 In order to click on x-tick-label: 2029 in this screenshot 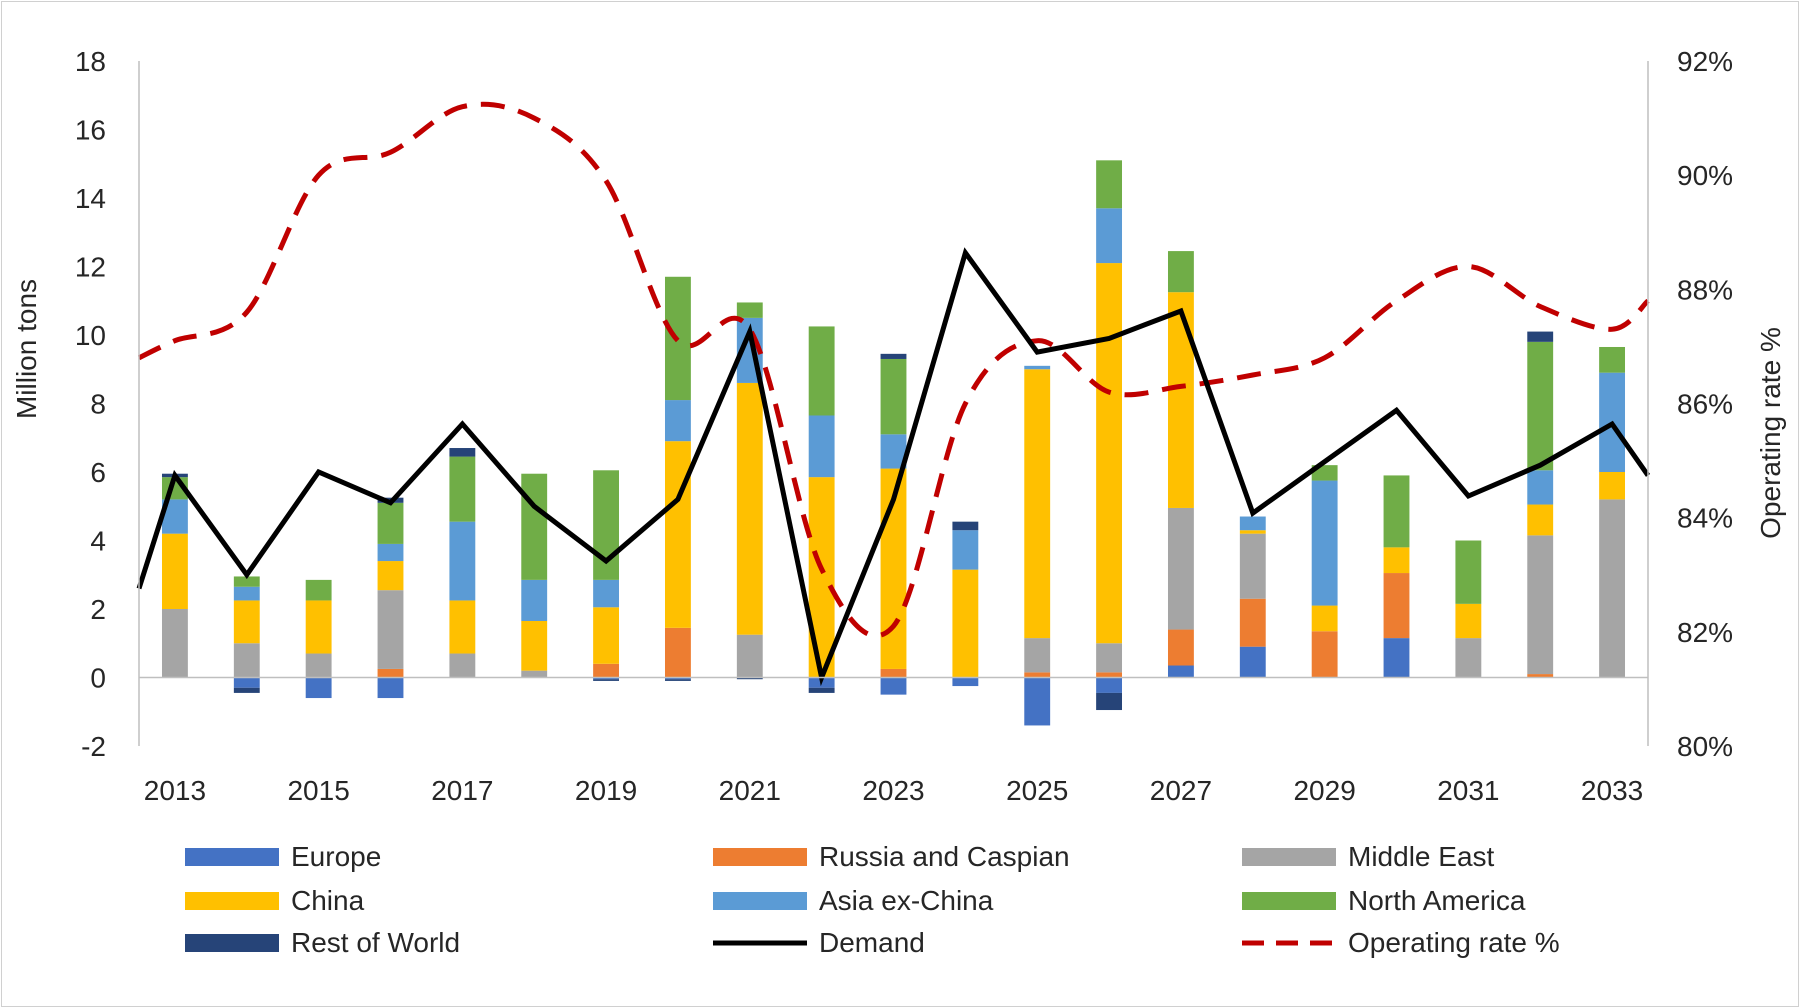, I will do `click(1324, 790)`.